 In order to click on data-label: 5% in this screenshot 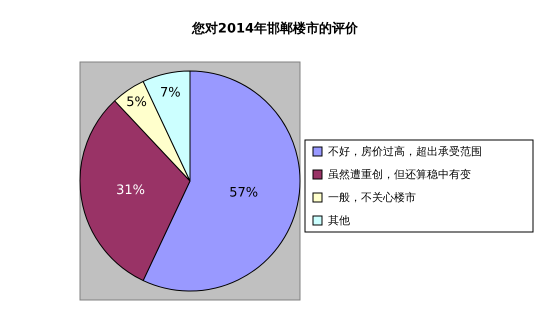, I will do `click(136, 102)`.